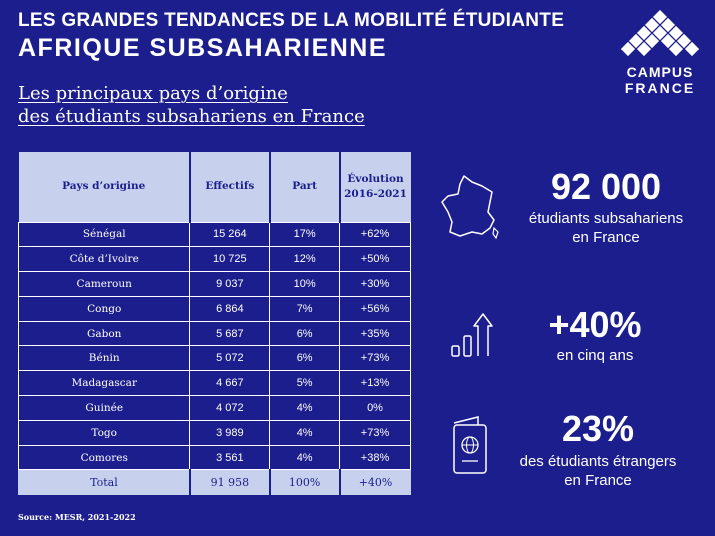 This screenshot has width=715, height=536. I want to click on table-row: Guinée 4 072 4% 0%, so click(214, 408).